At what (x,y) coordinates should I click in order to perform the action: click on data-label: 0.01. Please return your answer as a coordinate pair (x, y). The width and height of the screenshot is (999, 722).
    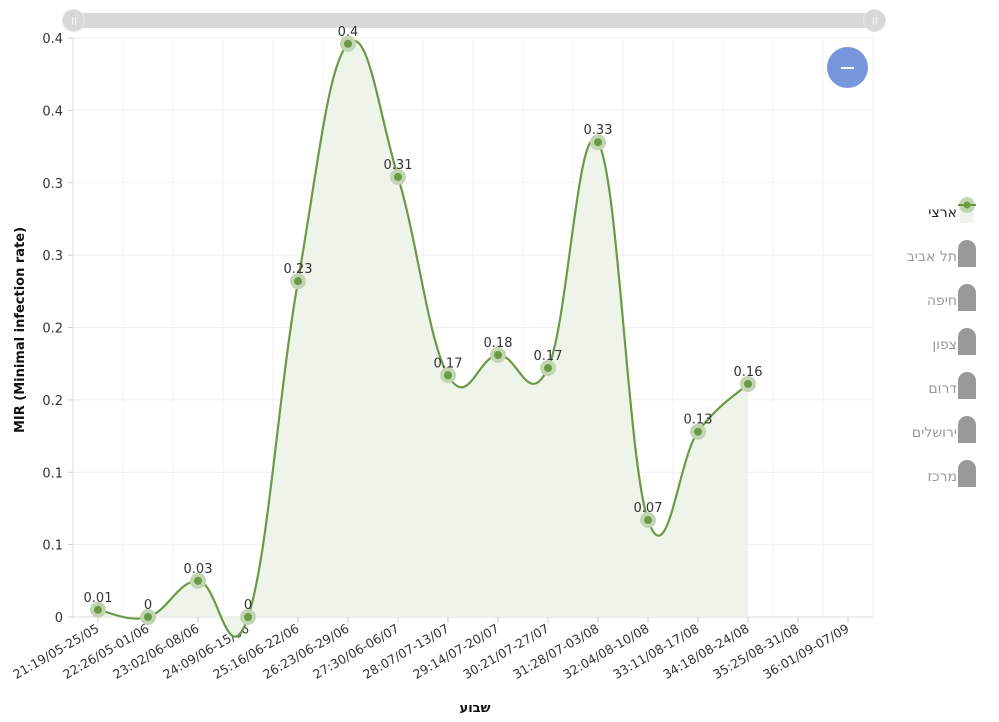
    Looking at the image, I should click on (98, 598).